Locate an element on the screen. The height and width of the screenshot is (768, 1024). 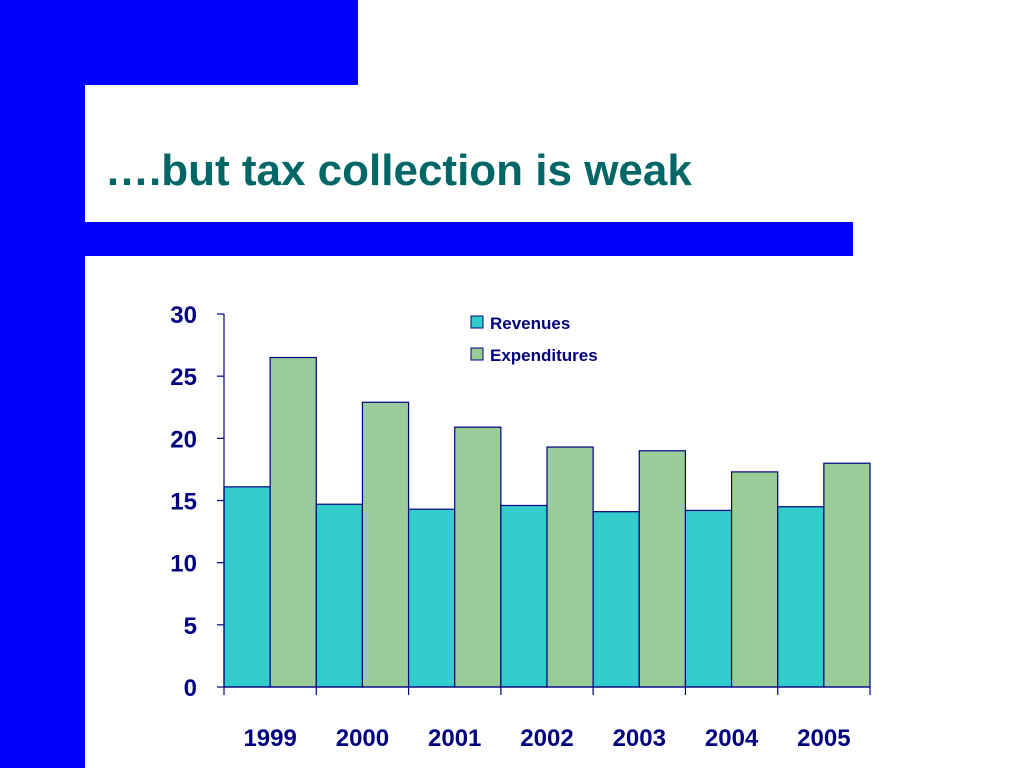
title-underline-band is located at coordinates (469, 239).